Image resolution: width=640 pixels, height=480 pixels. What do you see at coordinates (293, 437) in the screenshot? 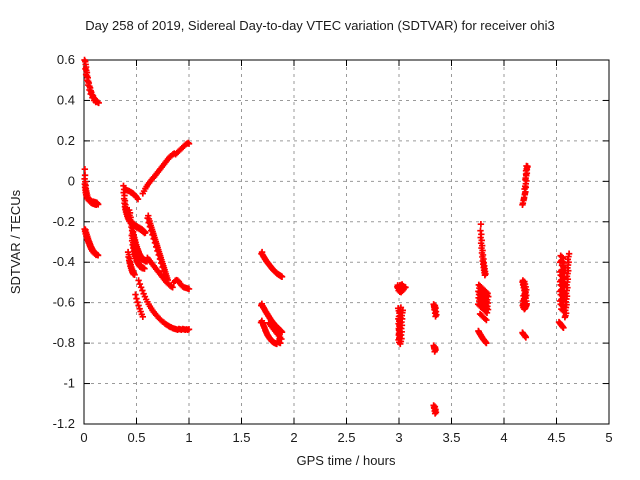
I see `x-tick-label: 2` at bounding box center [293, 437].